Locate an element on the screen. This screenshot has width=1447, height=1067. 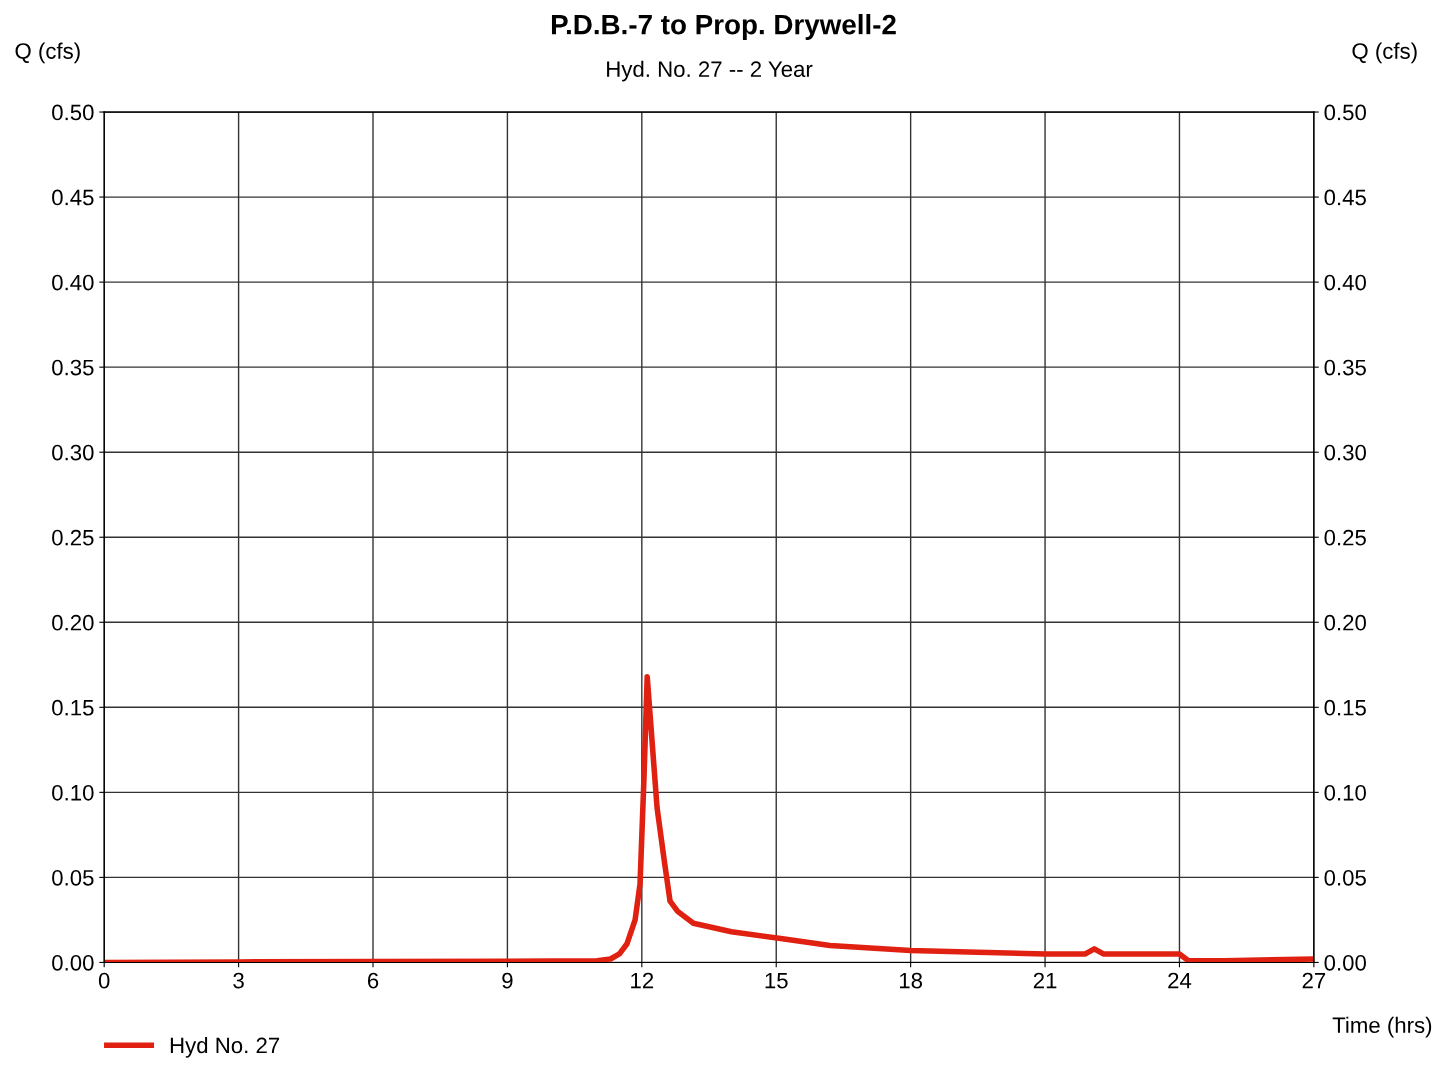
y2-tick-label: 0.40 is located at coordinates (1345, 282).